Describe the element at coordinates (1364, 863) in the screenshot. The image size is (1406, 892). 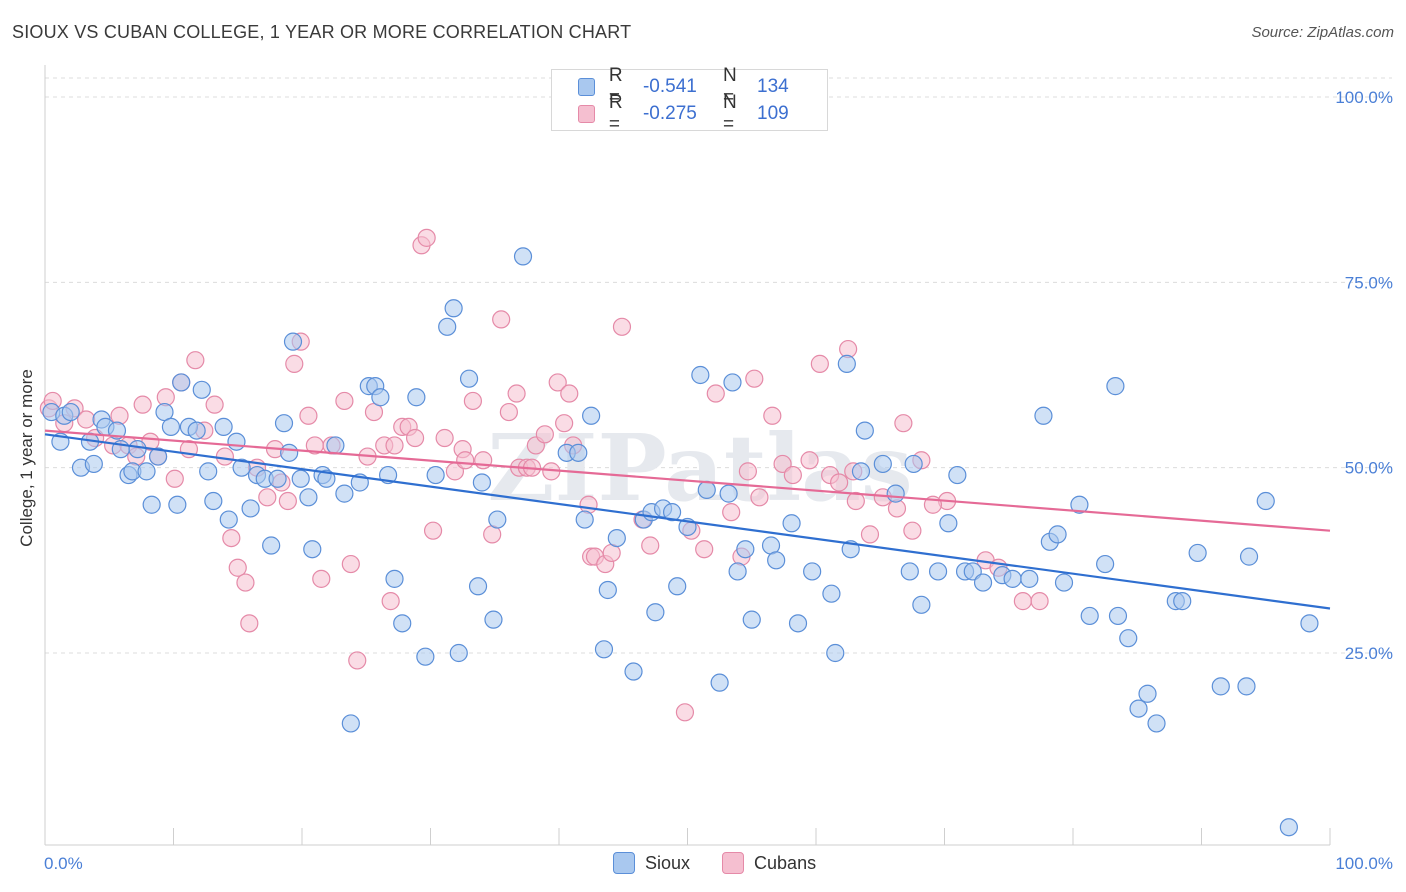
I see `x-tick-label: 100.0%` at that location.